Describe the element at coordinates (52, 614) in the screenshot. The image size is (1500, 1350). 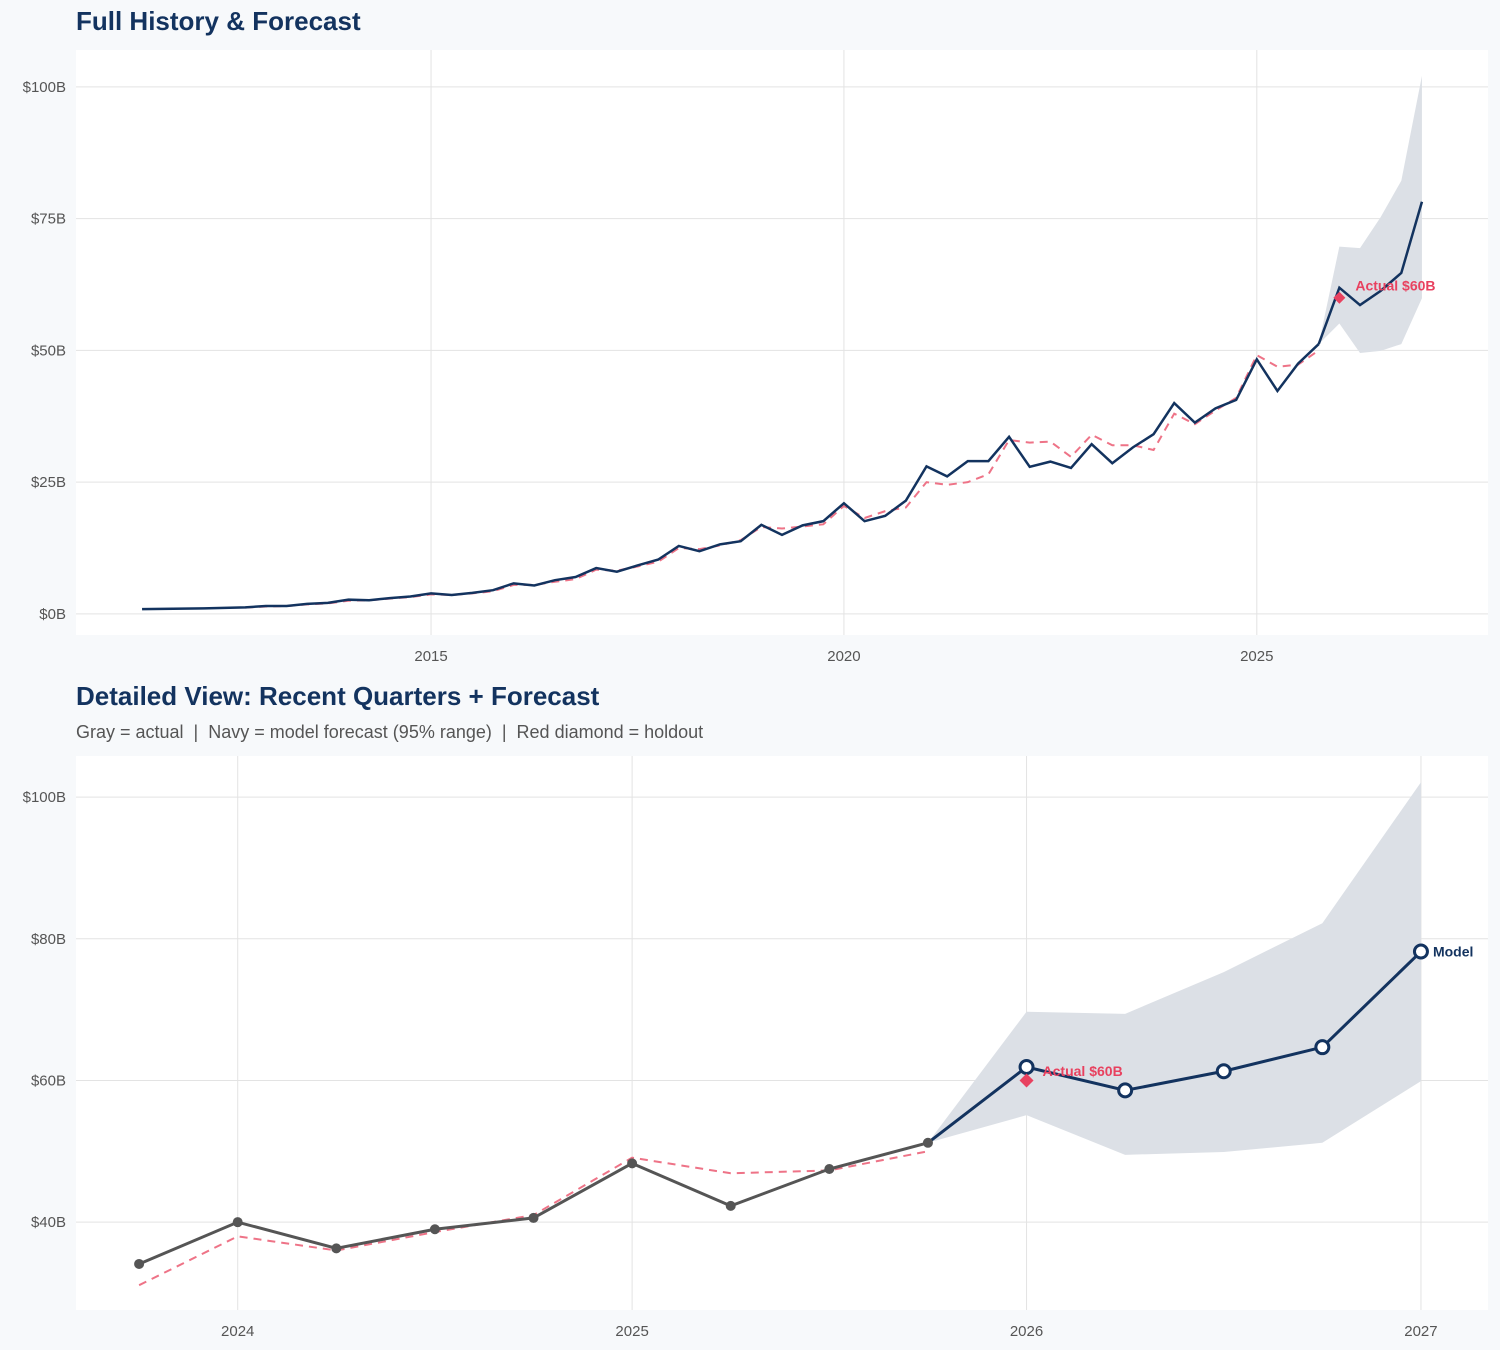
I see `y-tick-label: $0B` at that location.